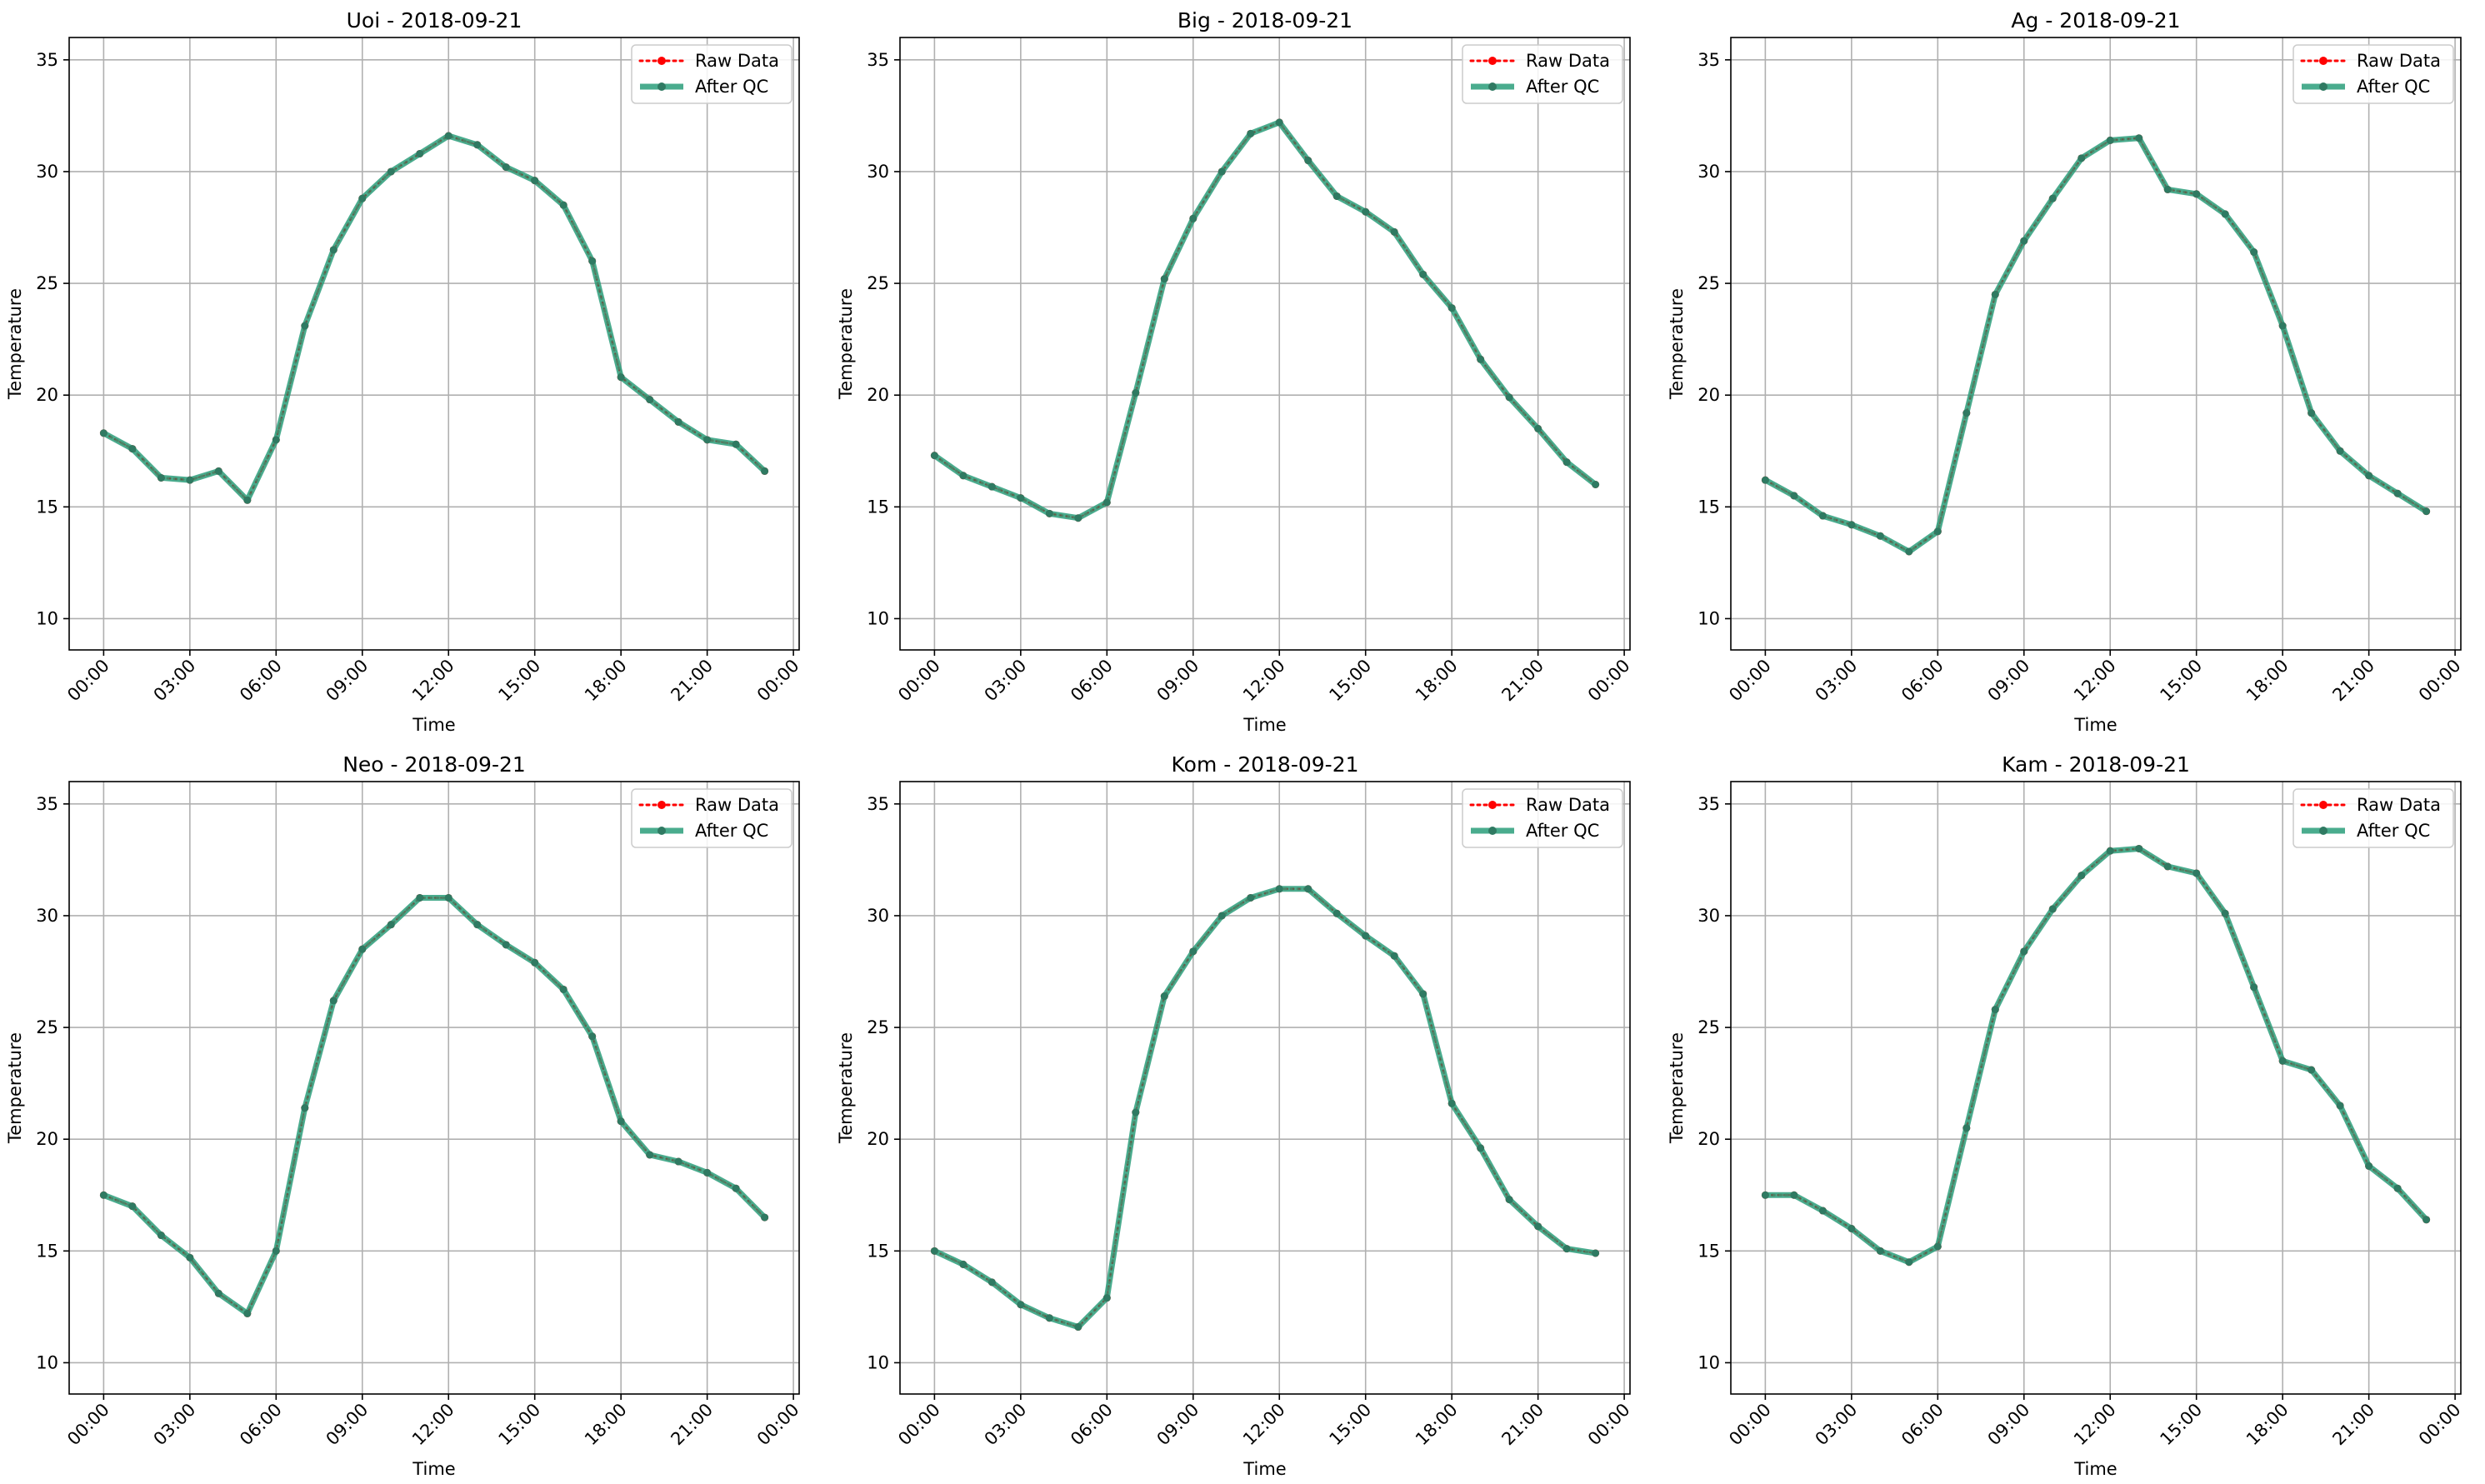  Describe the element at coordinates (878, 395) in the screenshot. I see `y-tick-label: 20` at that location.